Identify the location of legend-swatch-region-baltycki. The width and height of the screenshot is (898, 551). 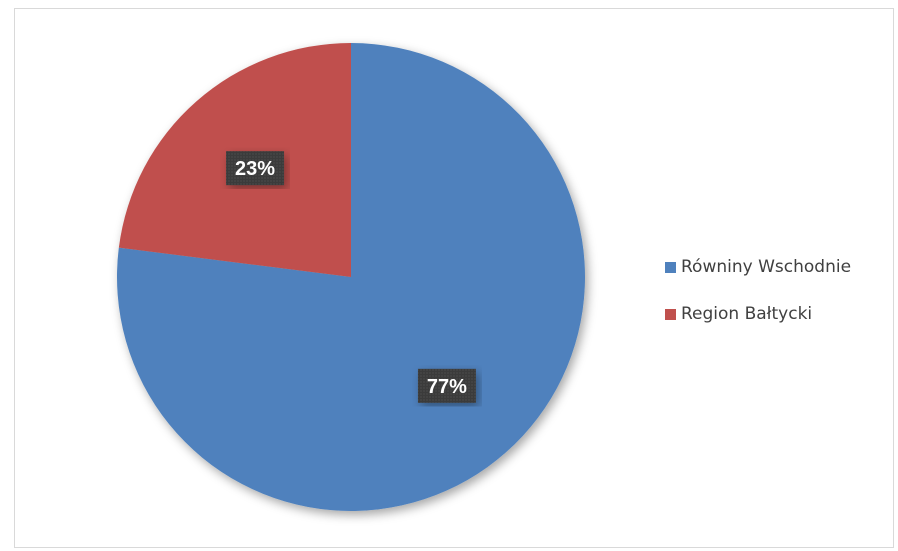
(670, 314).